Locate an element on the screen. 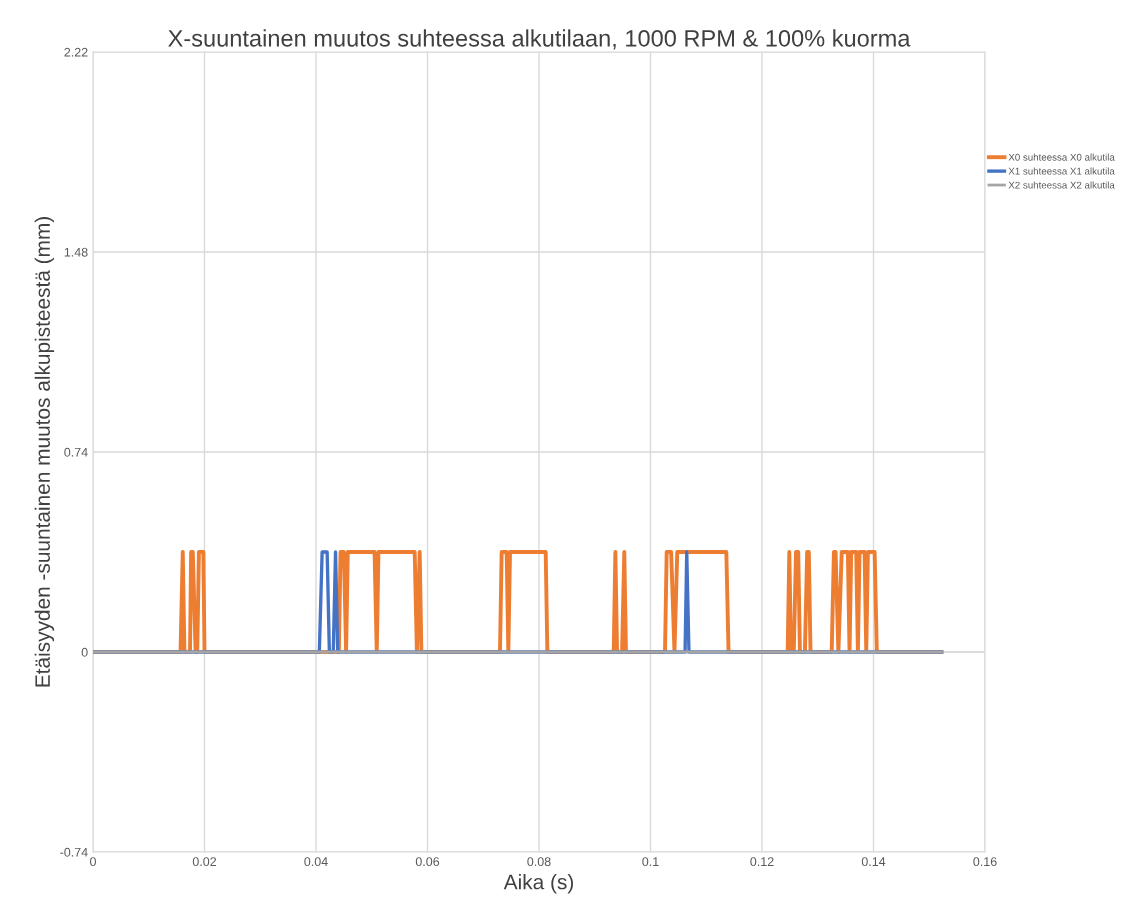 The image size is (1141, 897). legend-label: X1 suhteessa X1 alkutila is located at coordinates (1061, 171).